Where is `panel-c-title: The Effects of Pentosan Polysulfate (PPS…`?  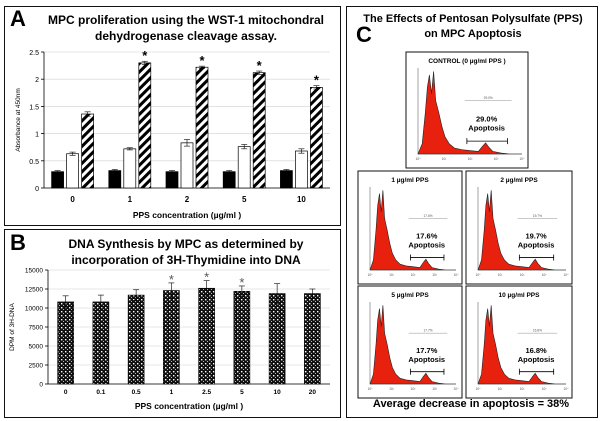
panel-c-title: The Effects of Pentosan Polysulfate (PPS… is located at coordinates (473, 27).